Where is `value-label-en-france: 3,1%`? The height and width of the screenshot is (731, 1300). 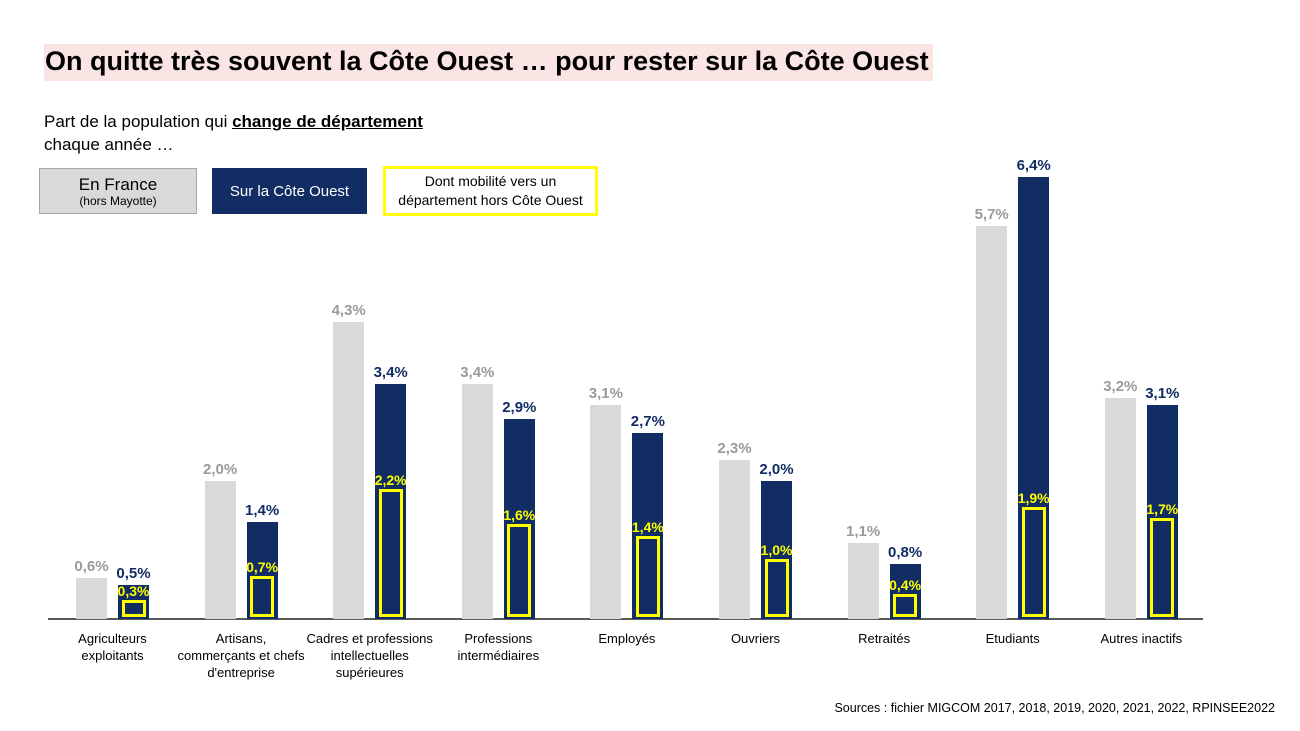 value-label-en-france: 3,1% is located at coordinates (605, 394).